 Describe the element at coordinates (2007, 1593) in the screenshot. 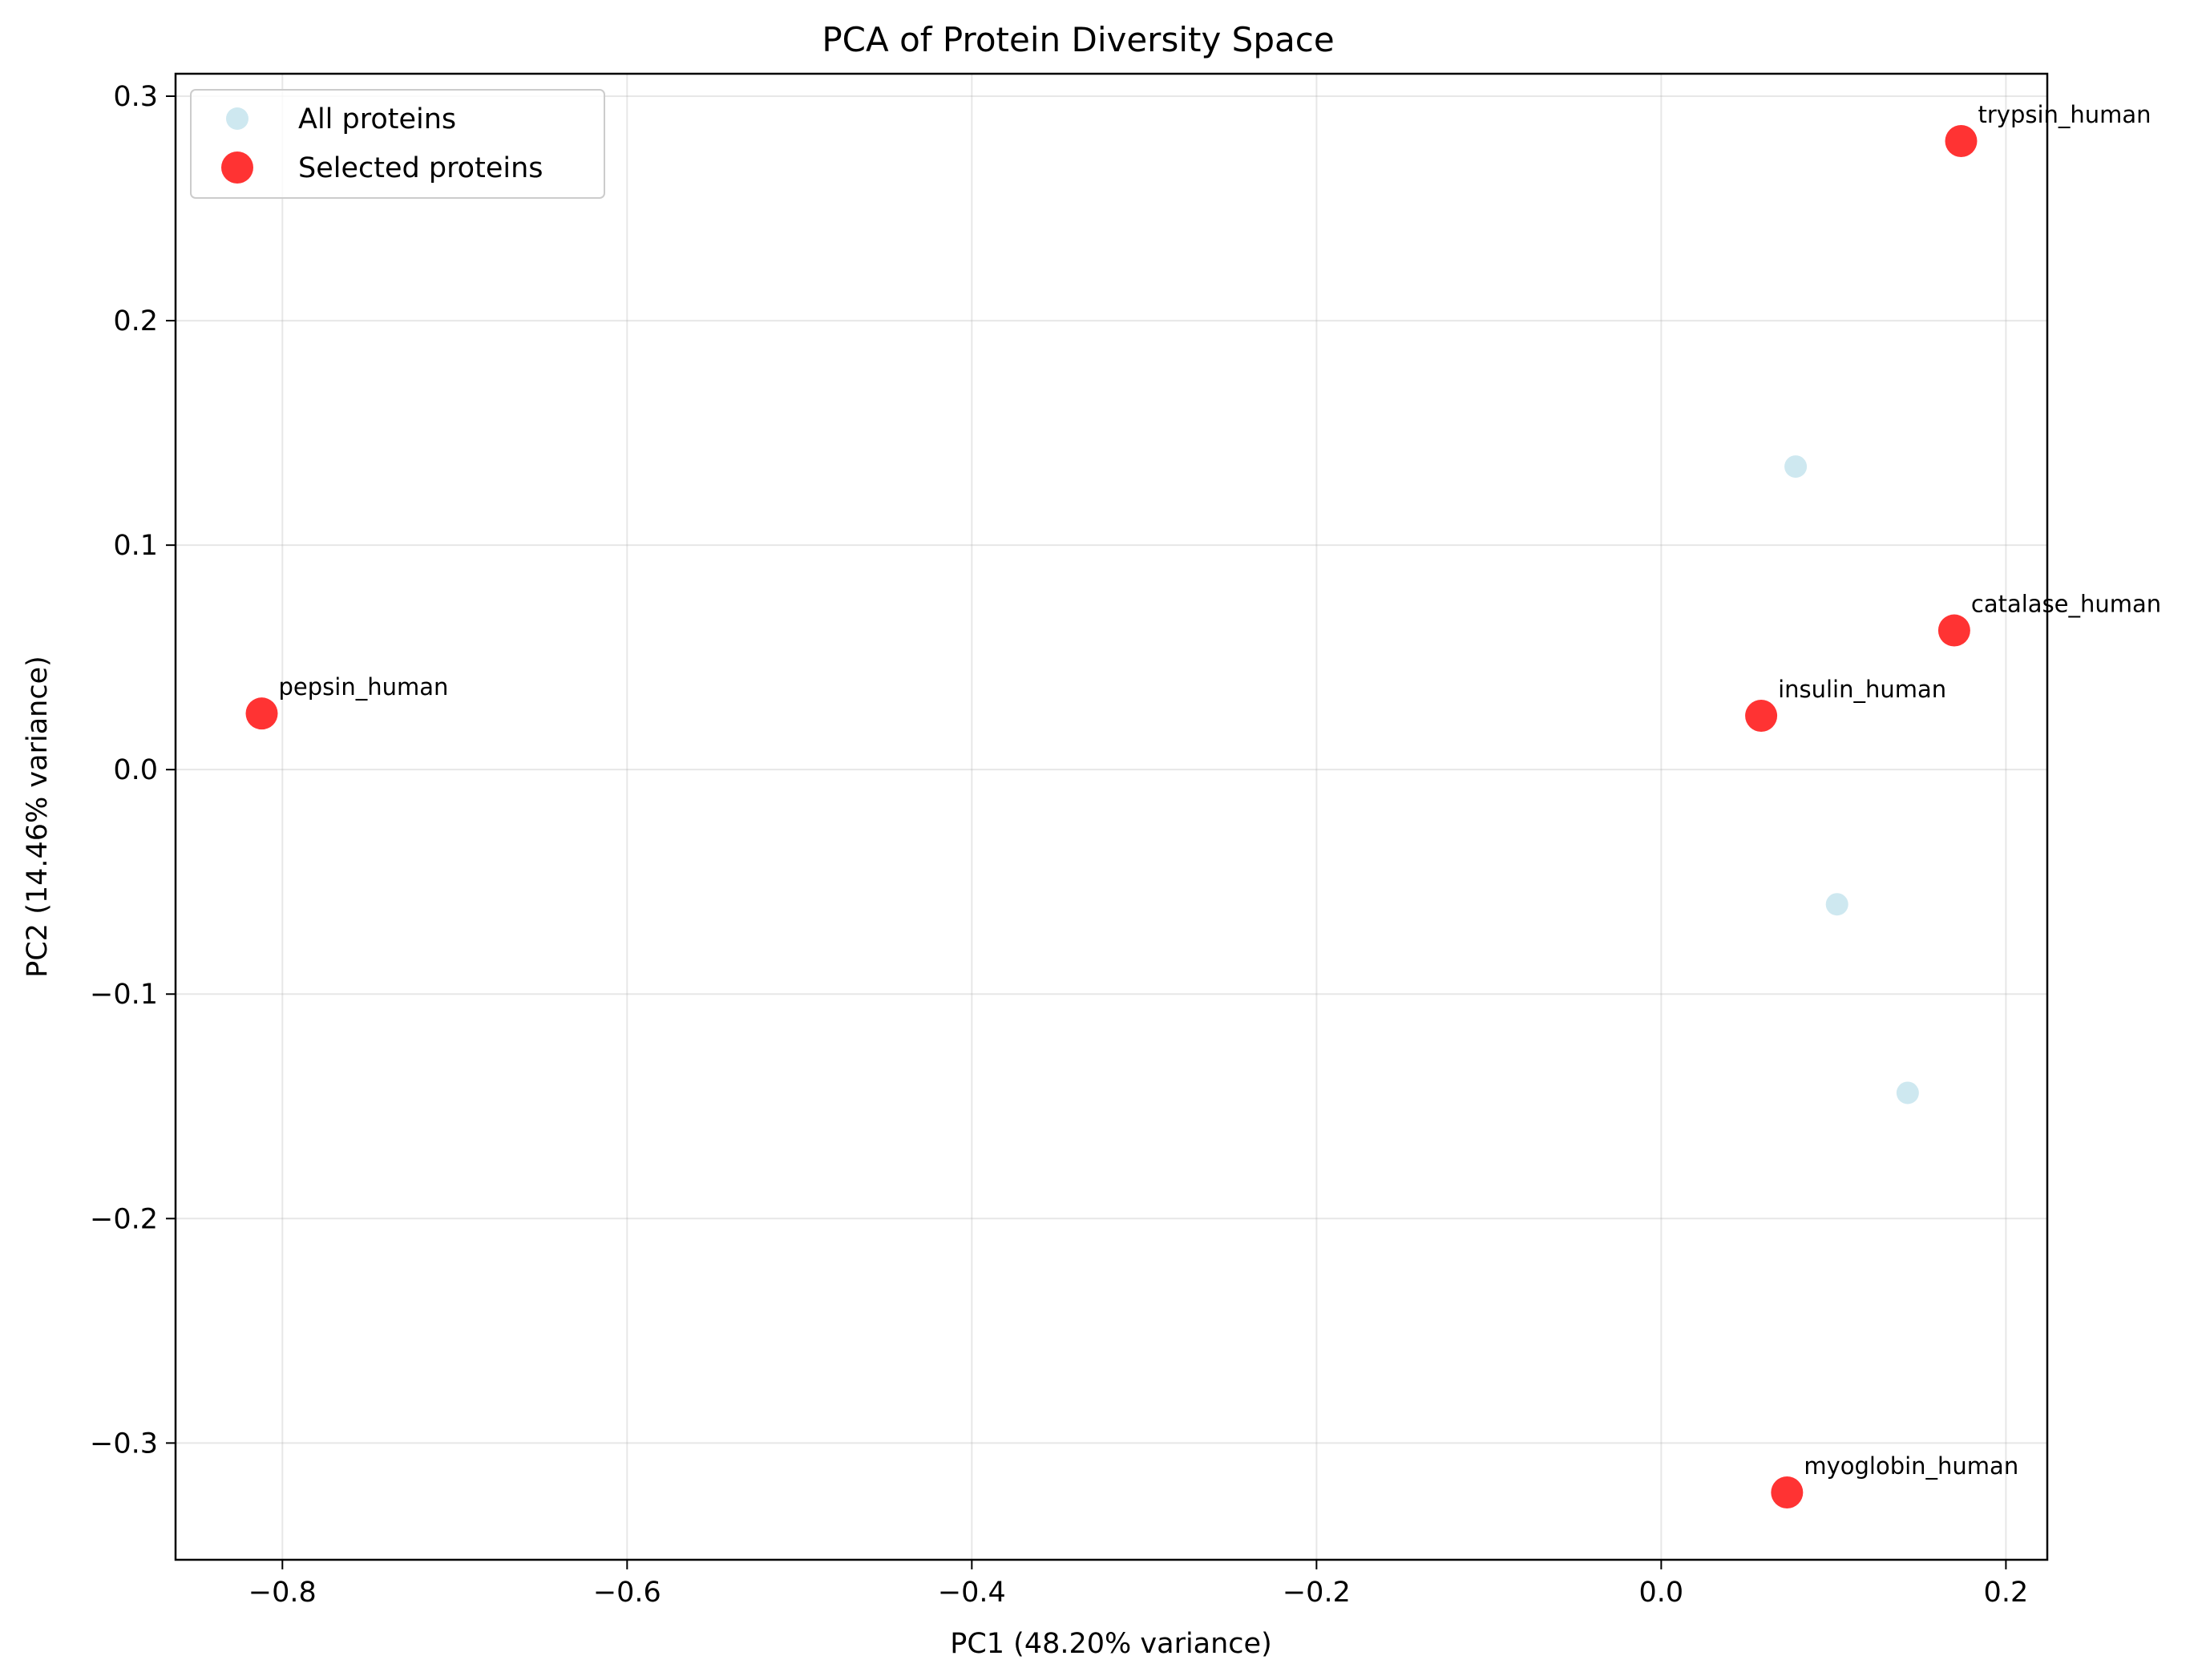

I see `x-tick-label: 0.2` at that location.